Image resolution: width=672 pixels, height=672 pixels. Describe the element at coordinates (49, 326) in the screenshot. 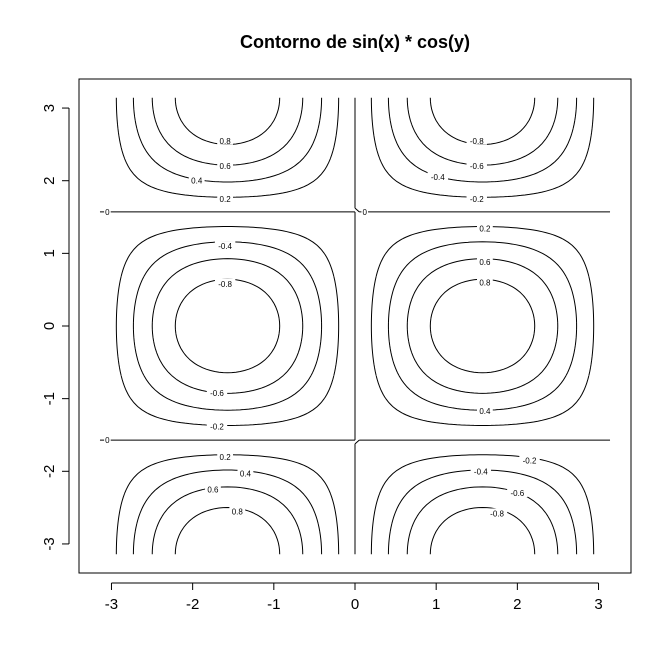

I see `y-tick-label: 0` at that location.